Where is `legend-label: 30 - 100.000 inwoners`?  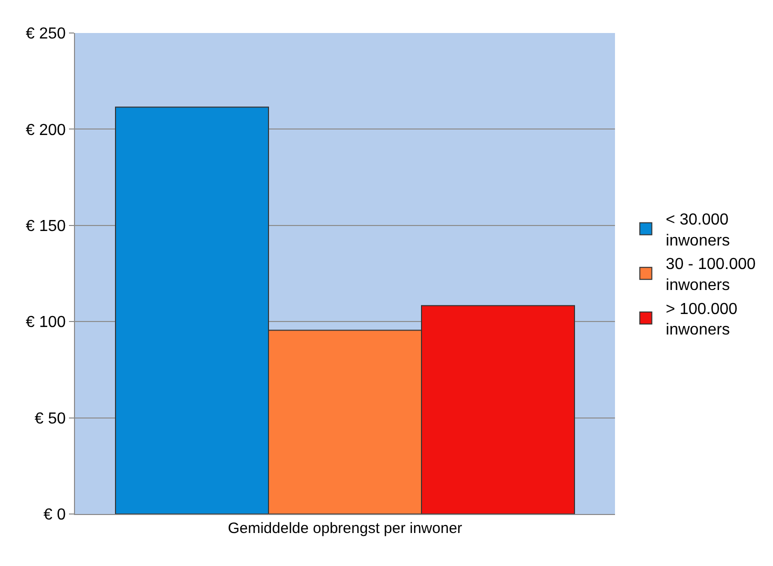
legend-label: 30 - 100.000 inwoners is located at coordinates (711, 275).